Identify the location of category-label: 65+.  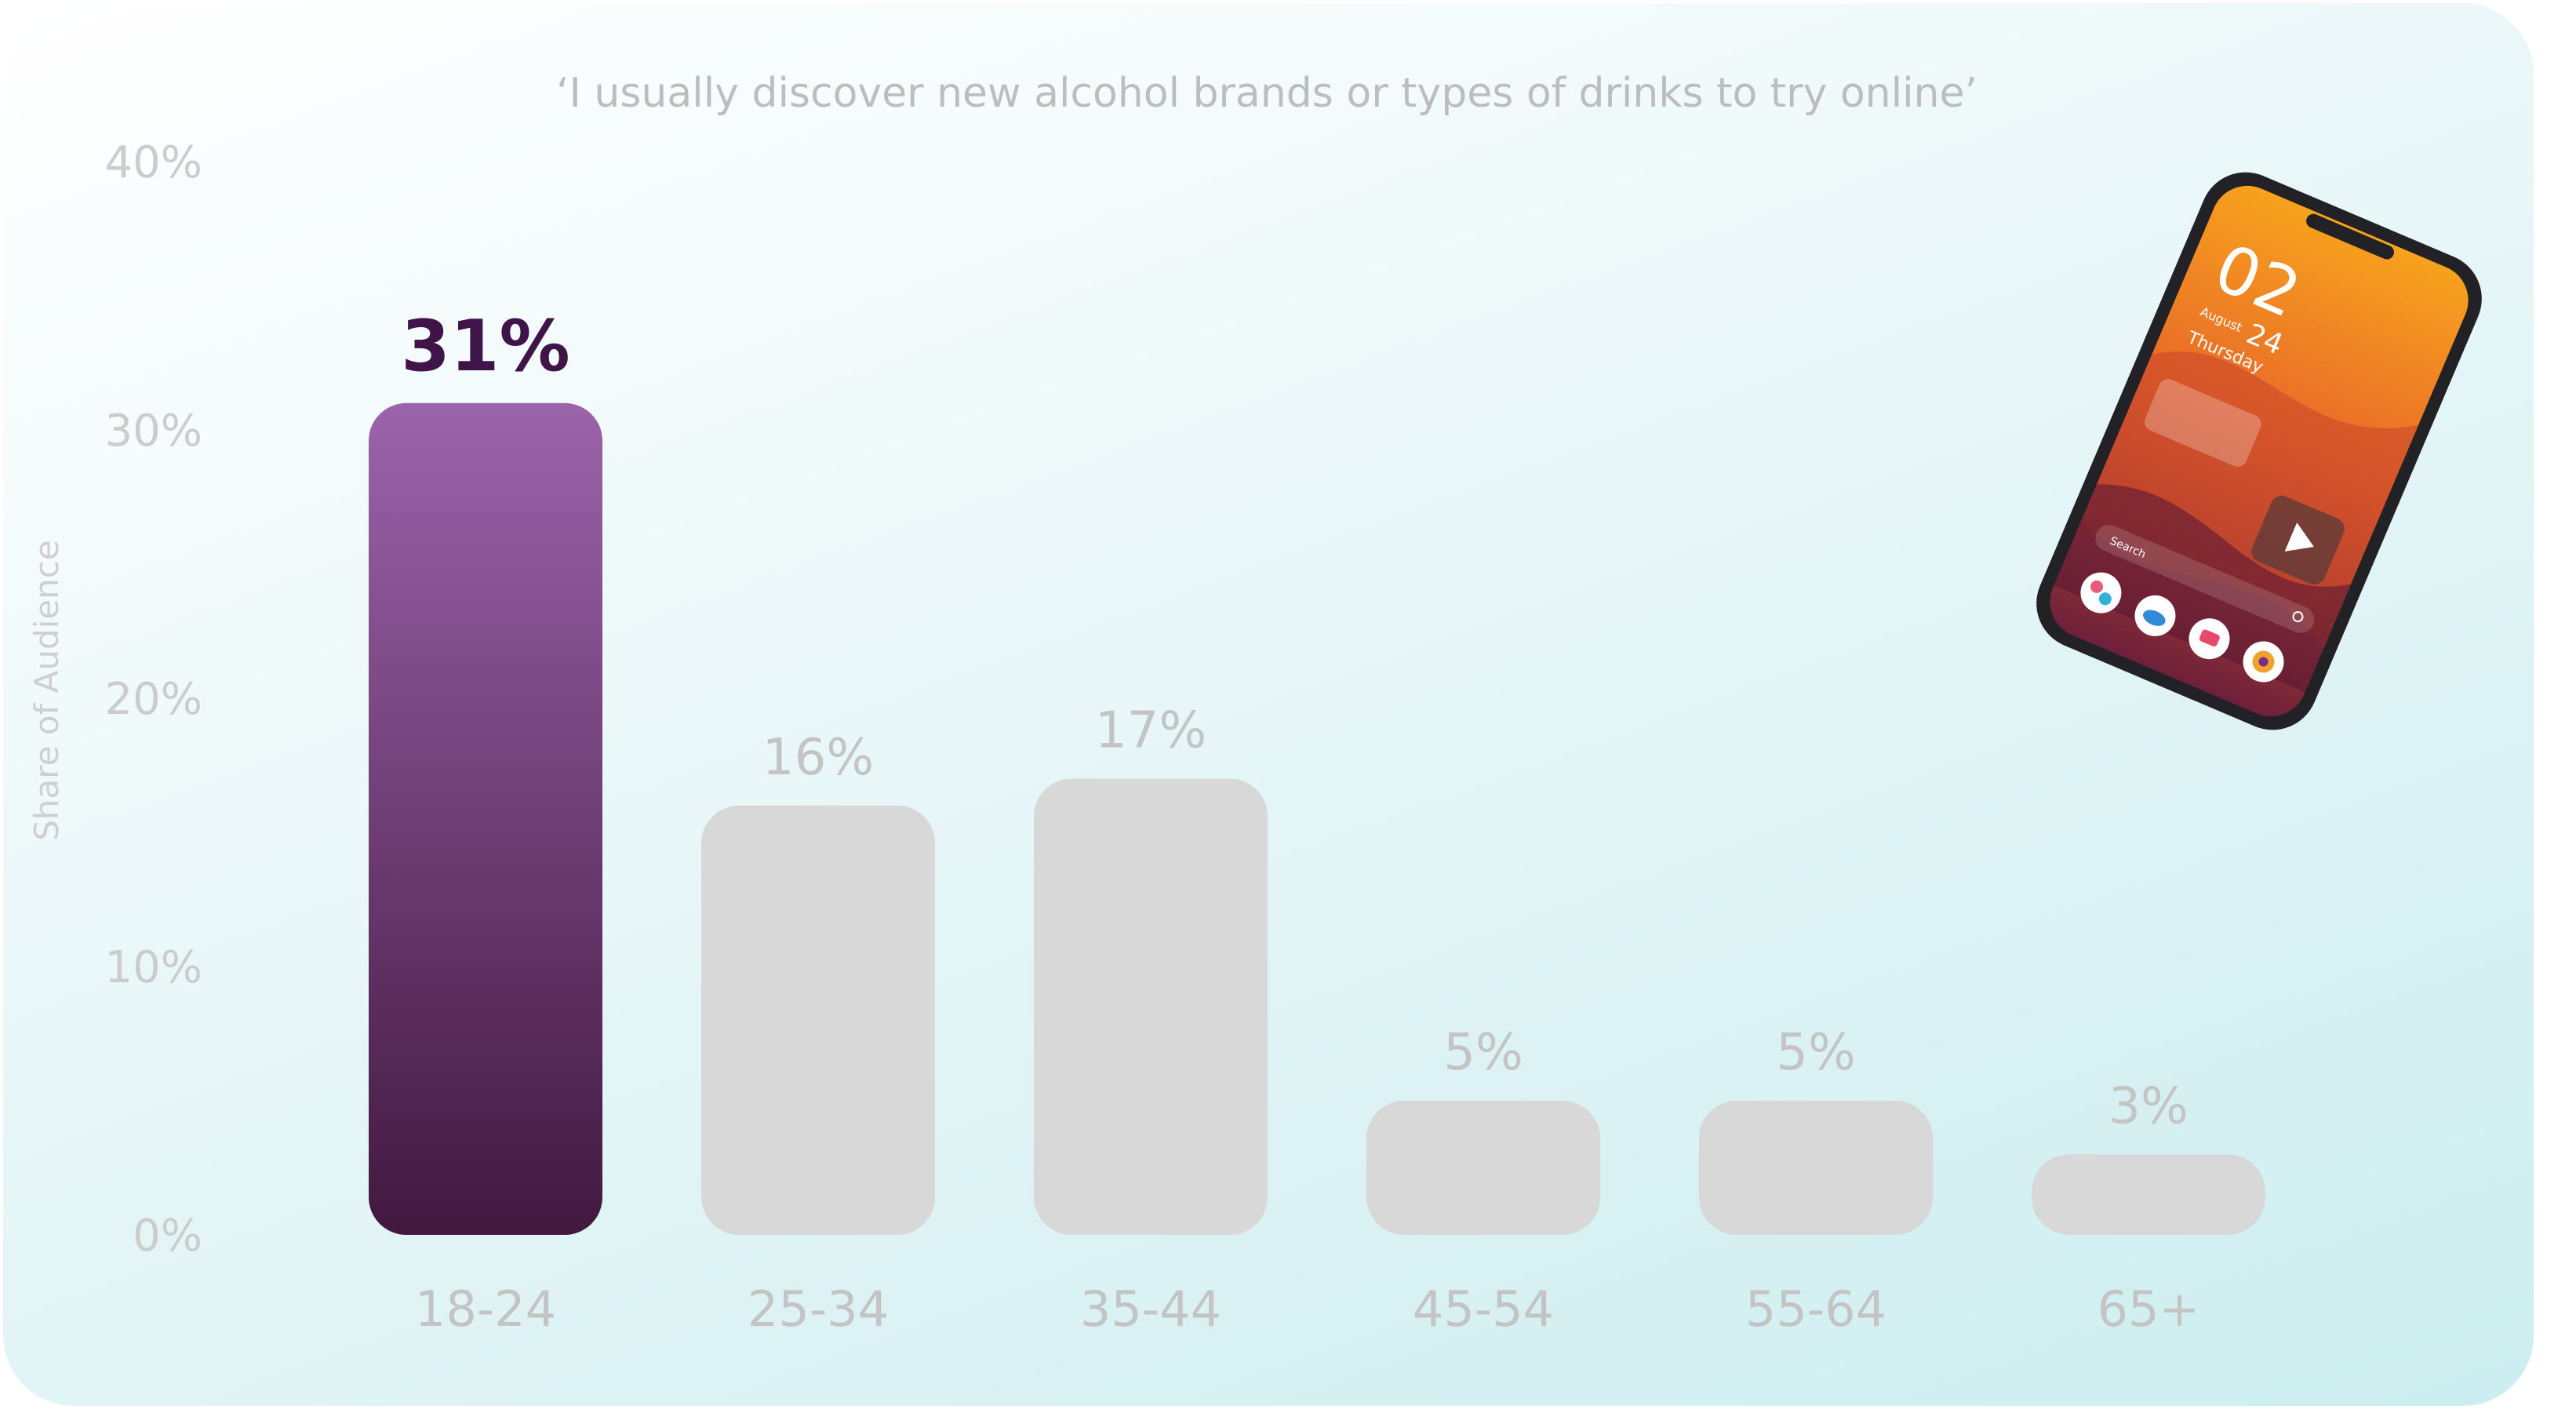
(2149, 1309).